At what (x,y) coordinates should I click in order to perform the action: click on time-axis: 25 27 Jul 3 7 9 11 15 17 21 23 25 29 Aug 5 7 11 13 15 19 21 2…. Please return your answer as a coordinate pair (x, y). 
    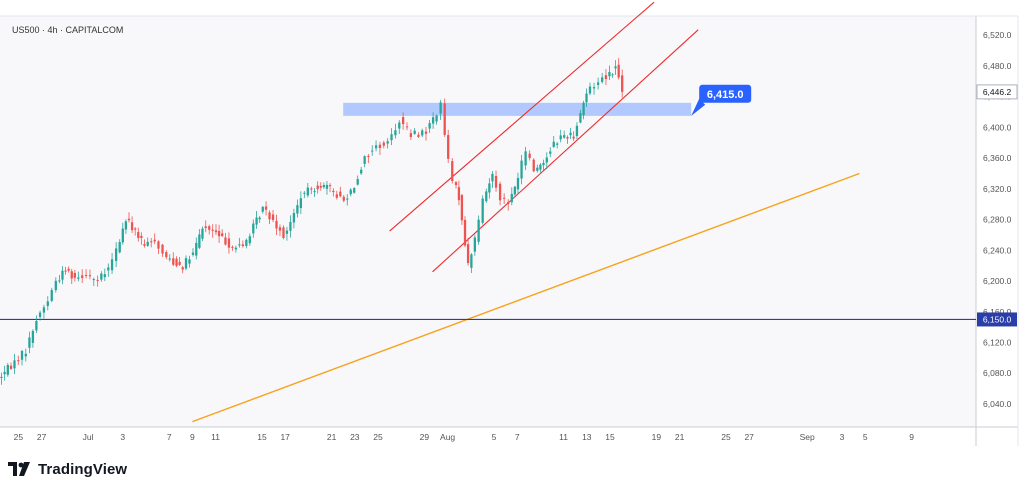
    Looking at the image, I should click on (464, 437).